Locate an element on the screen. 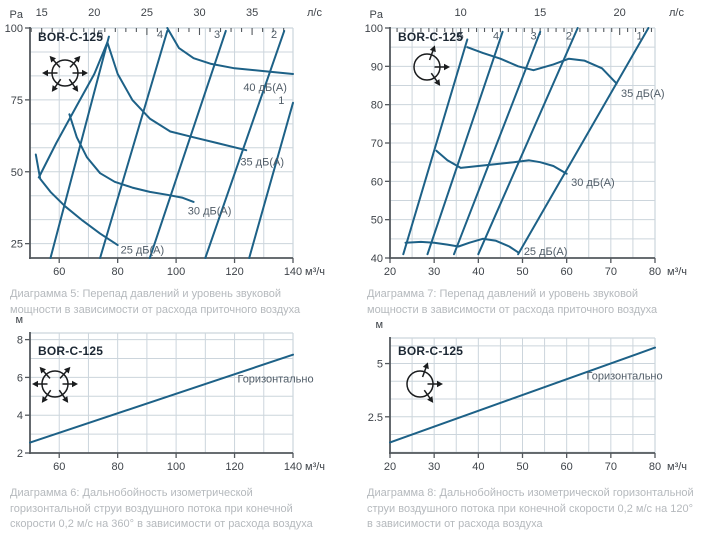 Image resolution: width=710 pixels, height=540 pixels. model-label: BOR-C-125 is located at coordinates (431, 37).